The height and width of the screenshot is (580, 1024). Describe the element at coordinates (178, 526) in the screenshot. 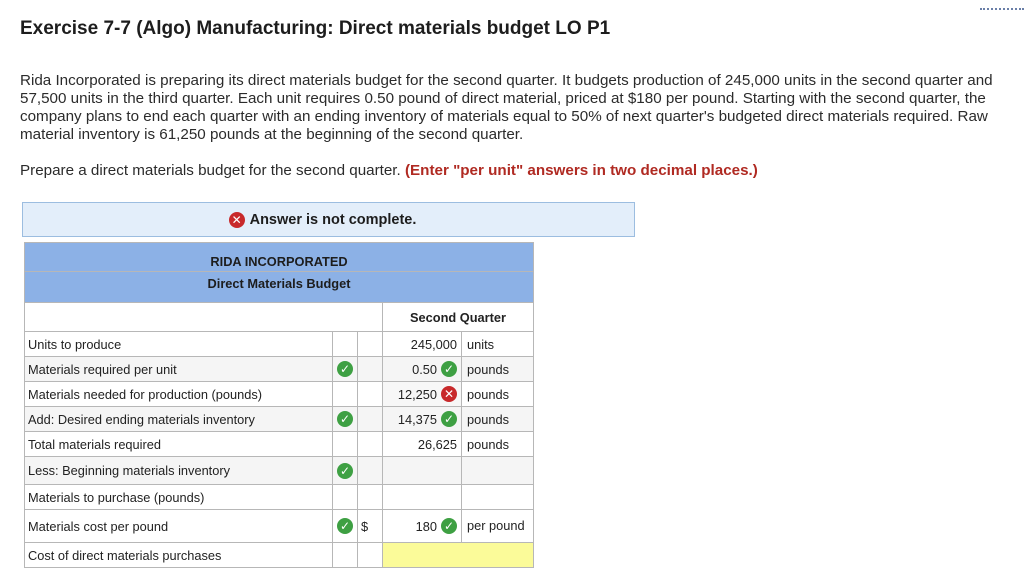

I see `row-label: Materials cost per pound` at that location.